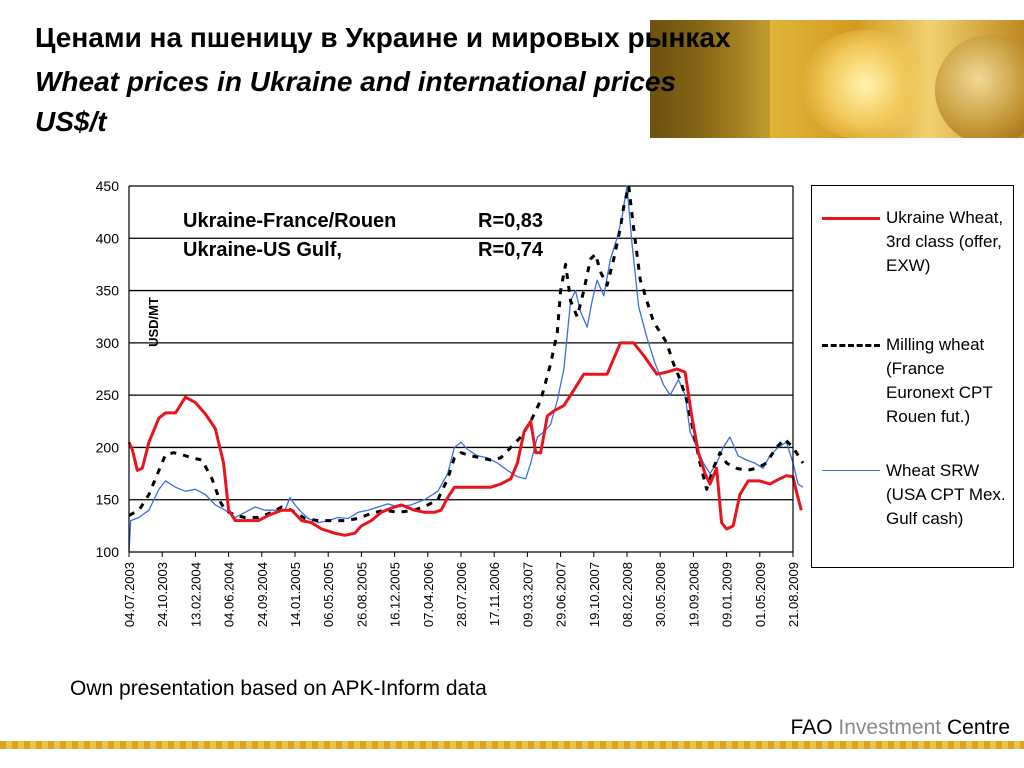  Describe the element at coordinates (660, 594) in the screenshot. I see `x-tick-label: 30.05.2008` at that location.